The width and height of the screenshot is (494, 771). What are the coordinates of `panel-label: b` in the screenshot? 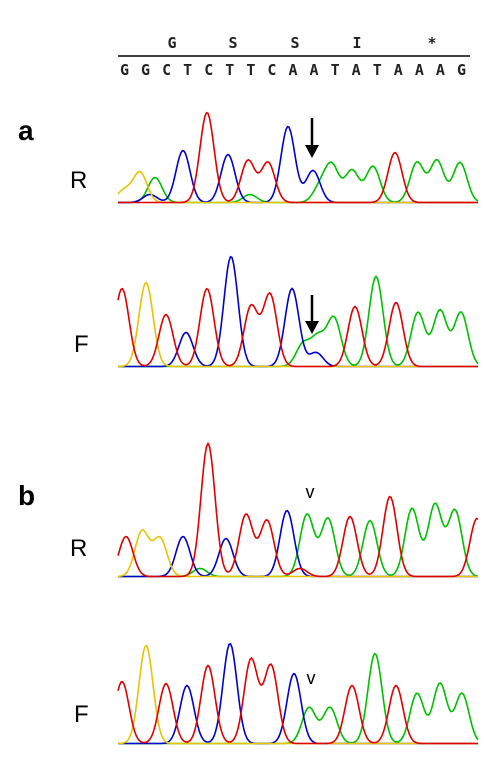 It's located at (26, 495).